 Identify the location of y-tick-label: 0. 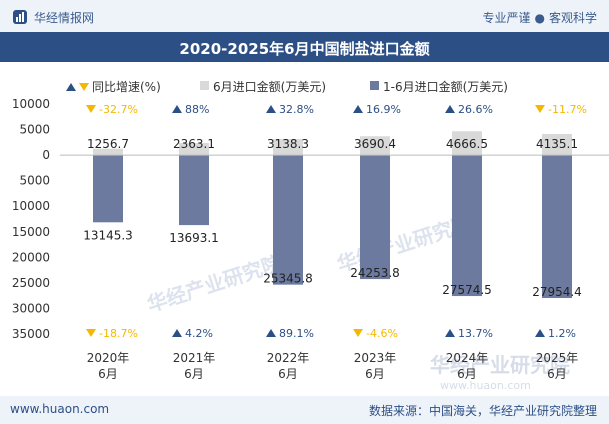
(46, 155).